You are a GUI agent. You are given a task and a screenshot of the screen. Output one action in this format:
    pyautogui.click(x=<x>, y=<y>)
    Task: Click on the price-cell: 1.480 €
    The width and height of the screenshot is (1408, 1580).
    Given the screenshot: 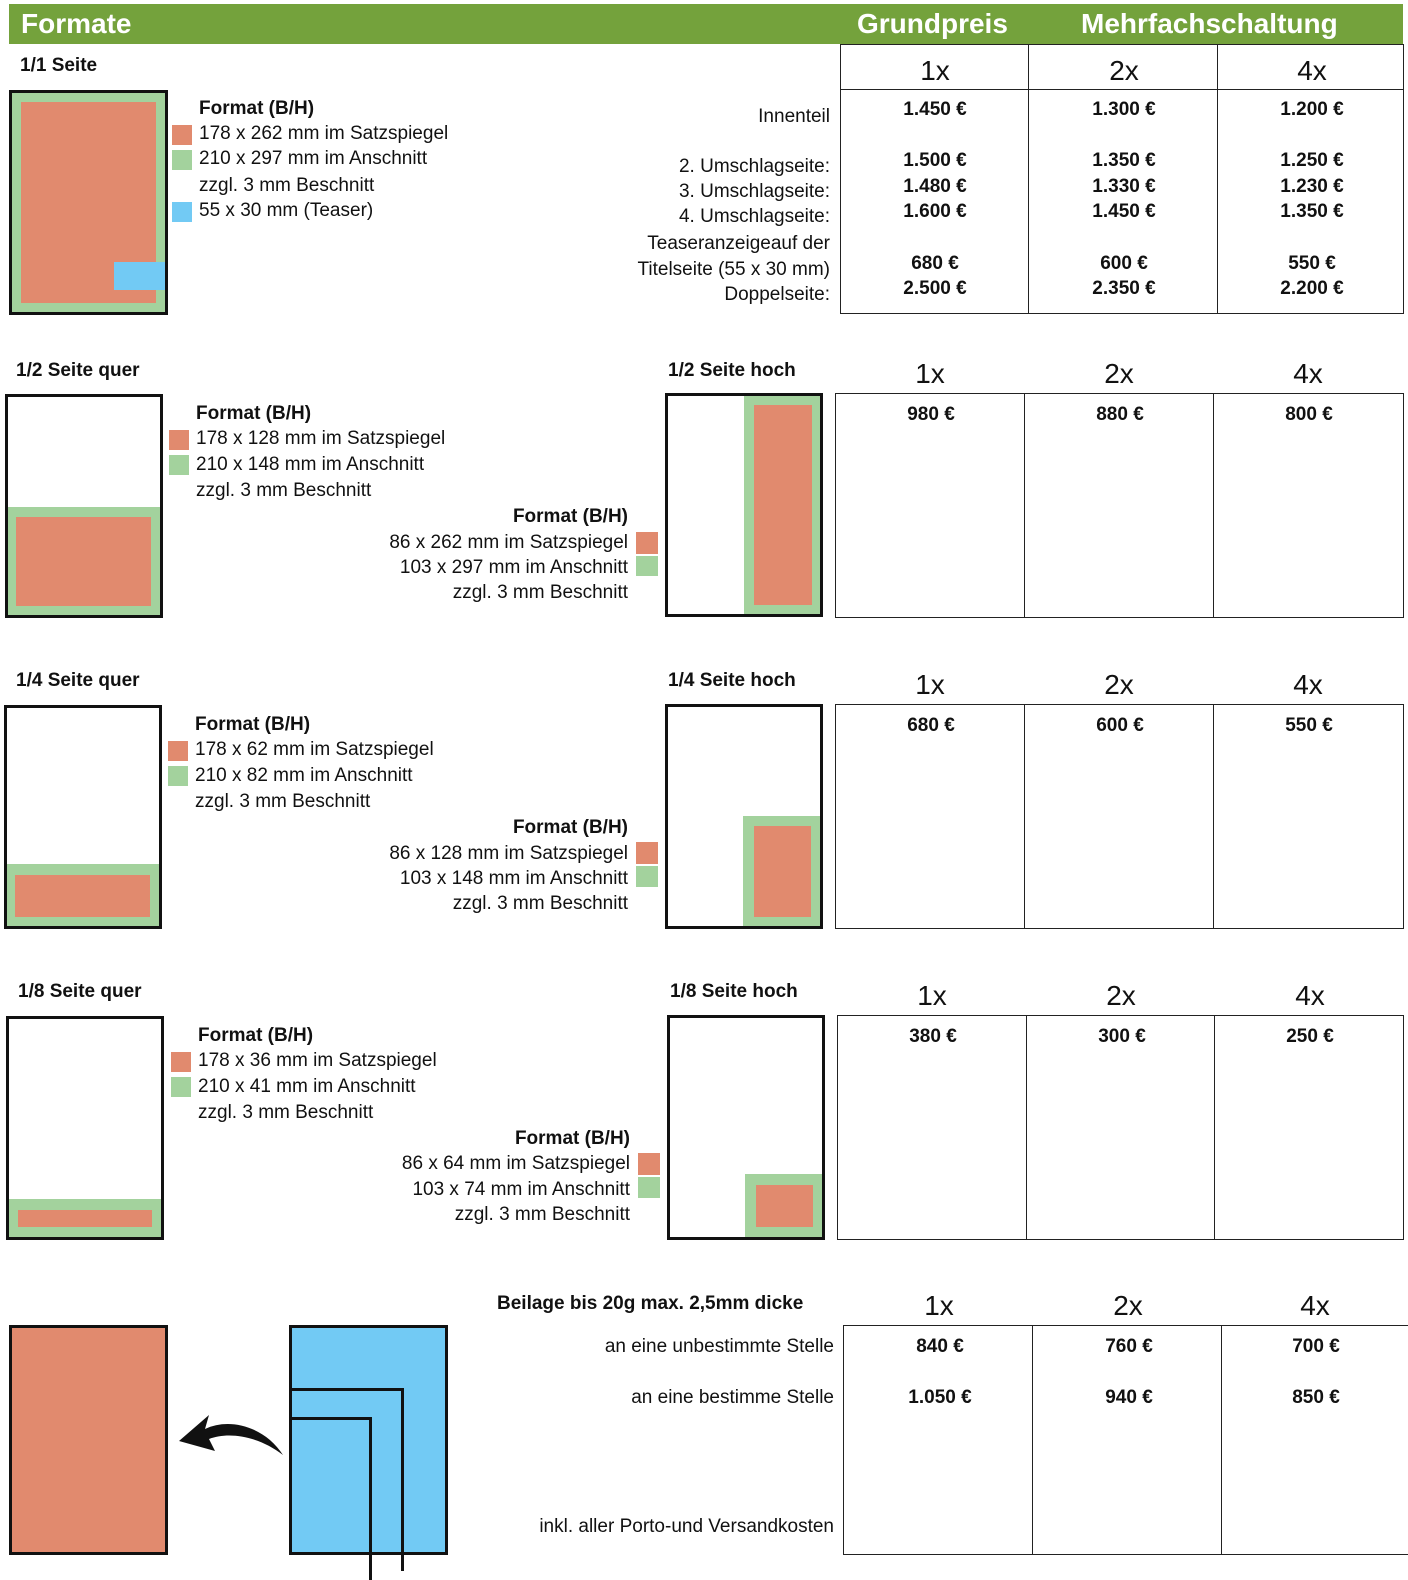 What is the action you would take?
    pyautogui.click(x=935, y=186)
    